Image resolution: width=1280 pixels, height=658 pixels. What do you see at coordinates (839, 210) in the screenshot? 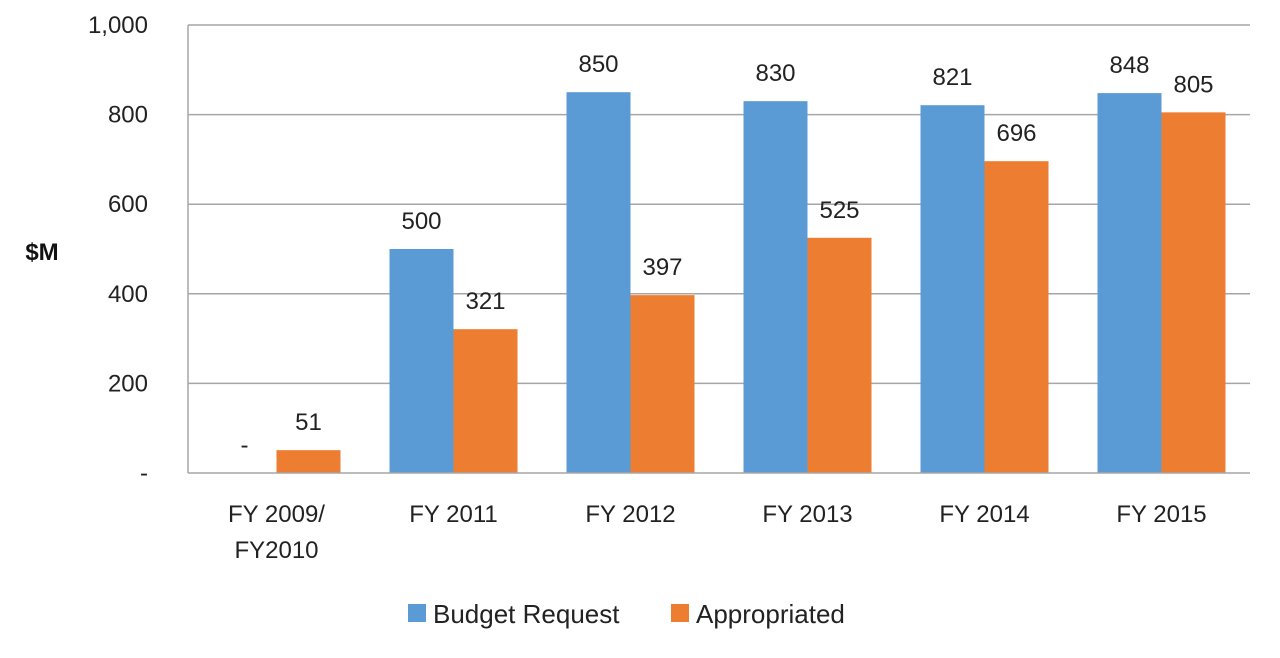
I see `data-label: 525` at bounding box center [839, 210].